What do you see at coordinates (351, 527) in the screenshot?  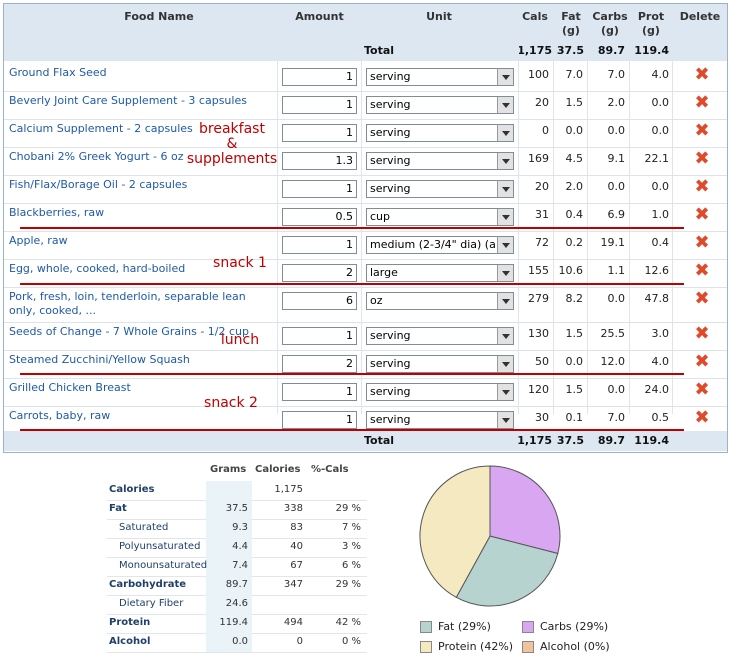 I see `nutrient-pct-cals: 7 %` at bounding box center [351, 527].